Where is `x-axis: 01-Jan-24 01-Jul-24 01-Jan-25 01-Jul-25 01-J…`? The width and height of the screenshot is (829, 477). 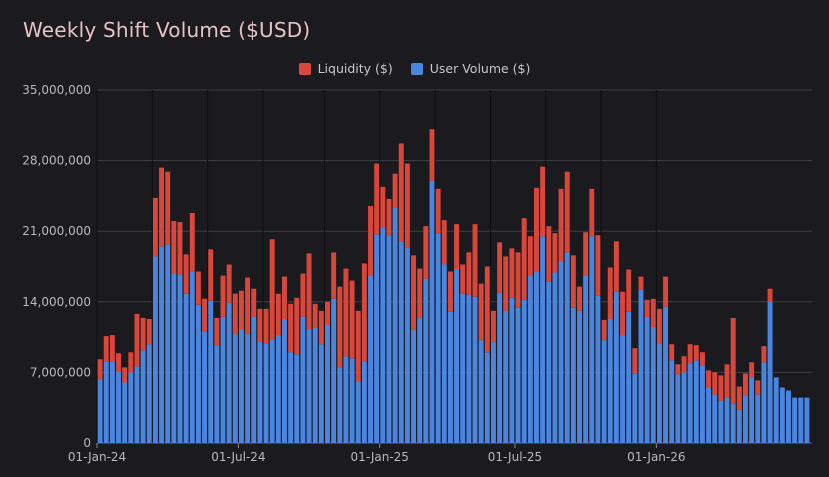
x-axis: 01-Jan-24 01-Jul-24 01-Jan-25 01-Jul-25 01-J… is located at coordinates (377, 453).